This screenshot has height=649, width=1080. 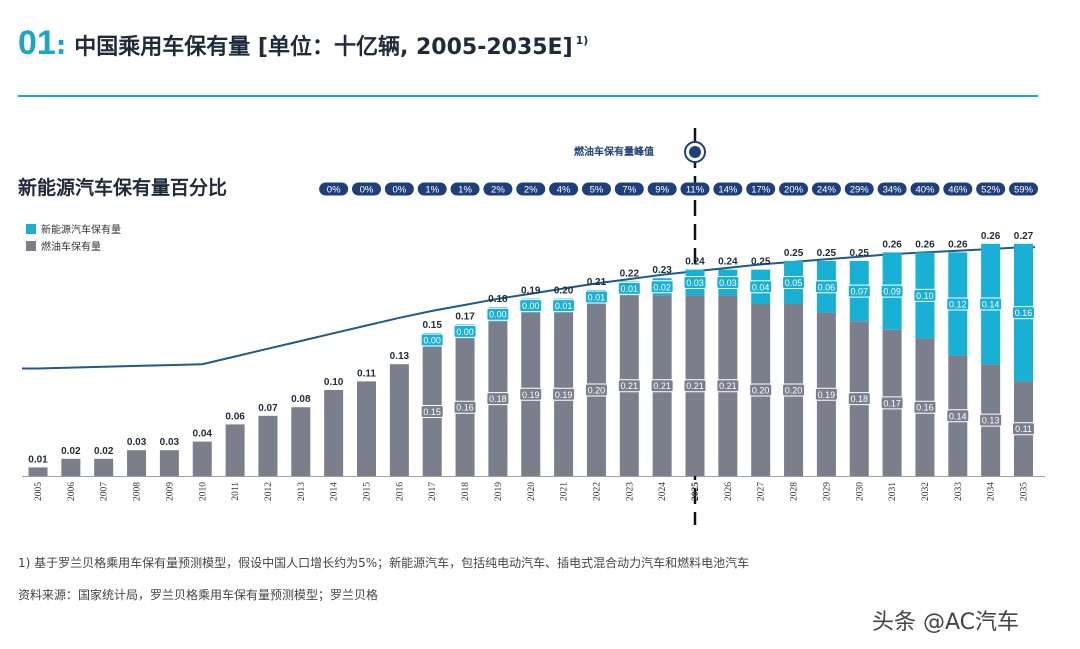 What do you see at coordinates (301, 399) in the screenshot?
I see `total-value-label: 0.08` at bounding box center [301, 399].